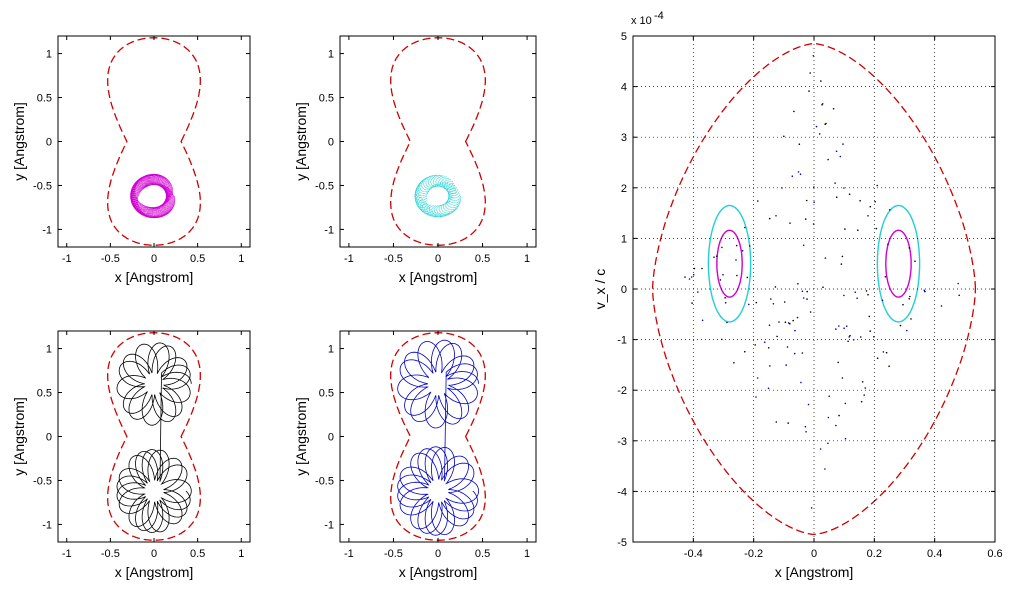 This screenshot has width=1009, height=590. What do you see at coordinates (622, 543) in the screenshot?
I see `y-tick-label: -5` at bounding box center [622, 543].